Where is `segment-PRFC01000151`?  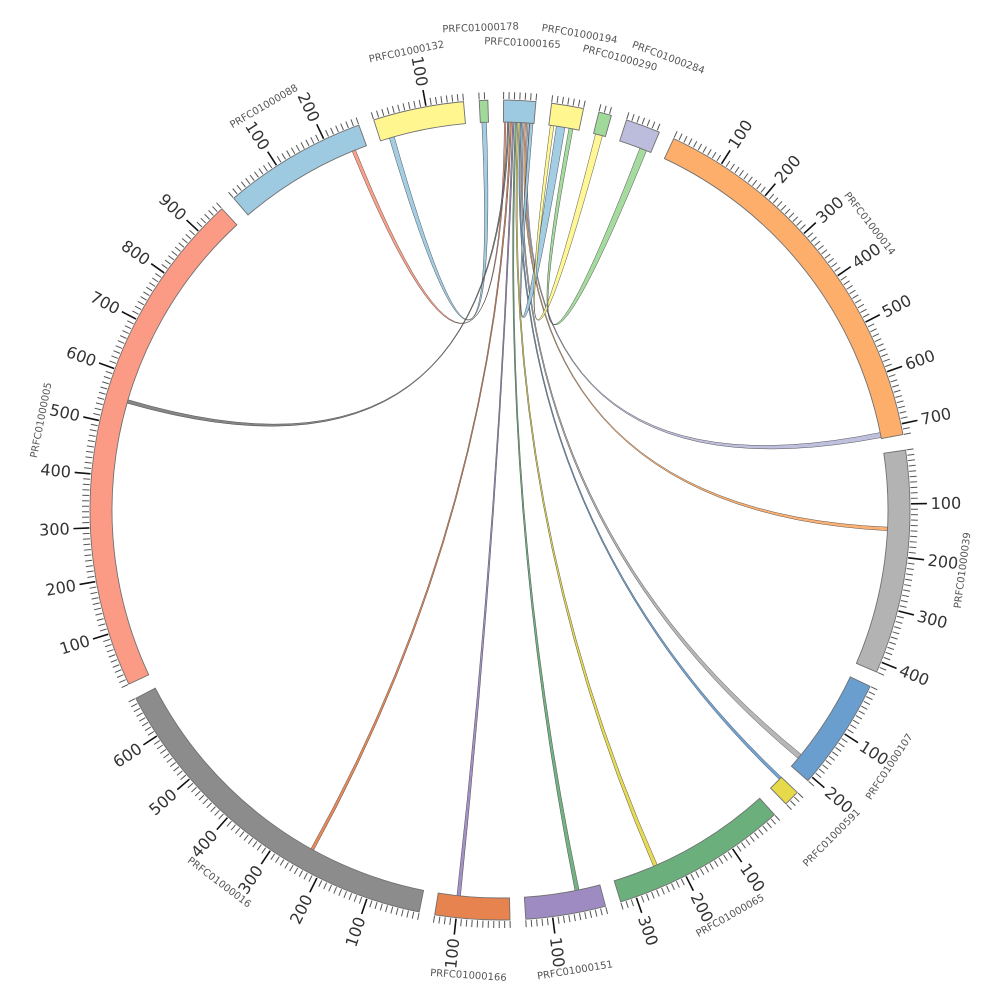 segment-PRFC01000151 is located at coordinates (565, 902).